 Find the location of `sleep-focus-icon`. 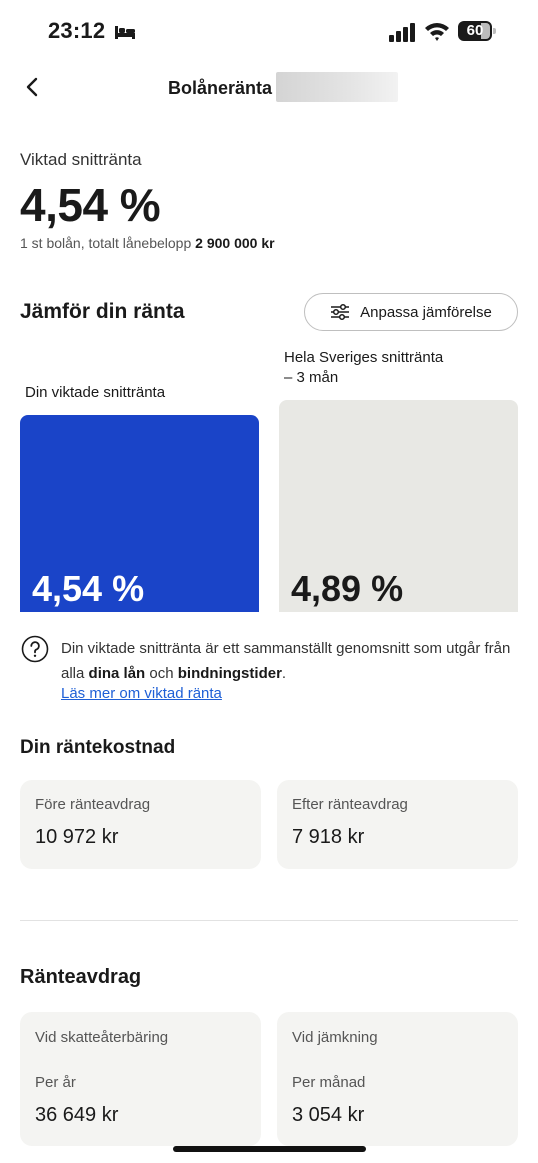

sleep-focus-icon is located at coordinates (125, 32).